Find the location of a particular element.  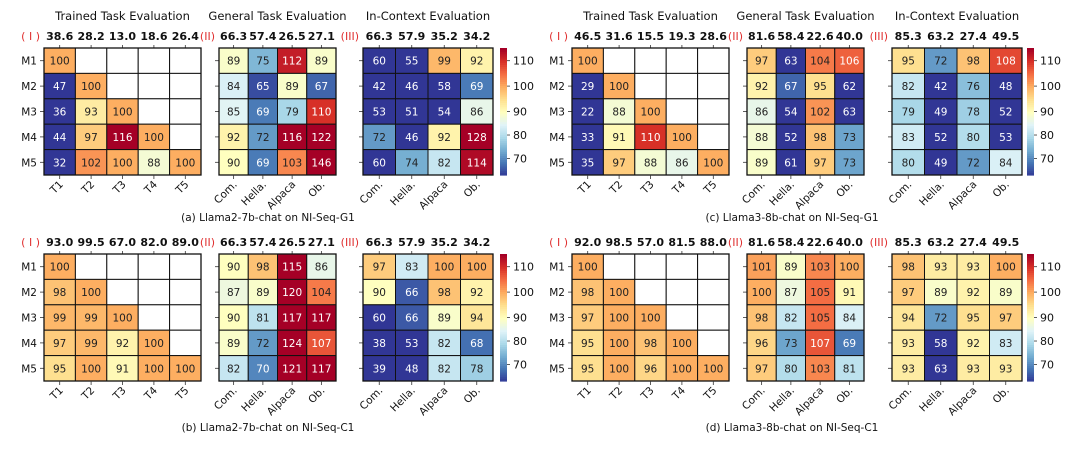

header-value: 49.5 is located at coordinates (1005, 36).